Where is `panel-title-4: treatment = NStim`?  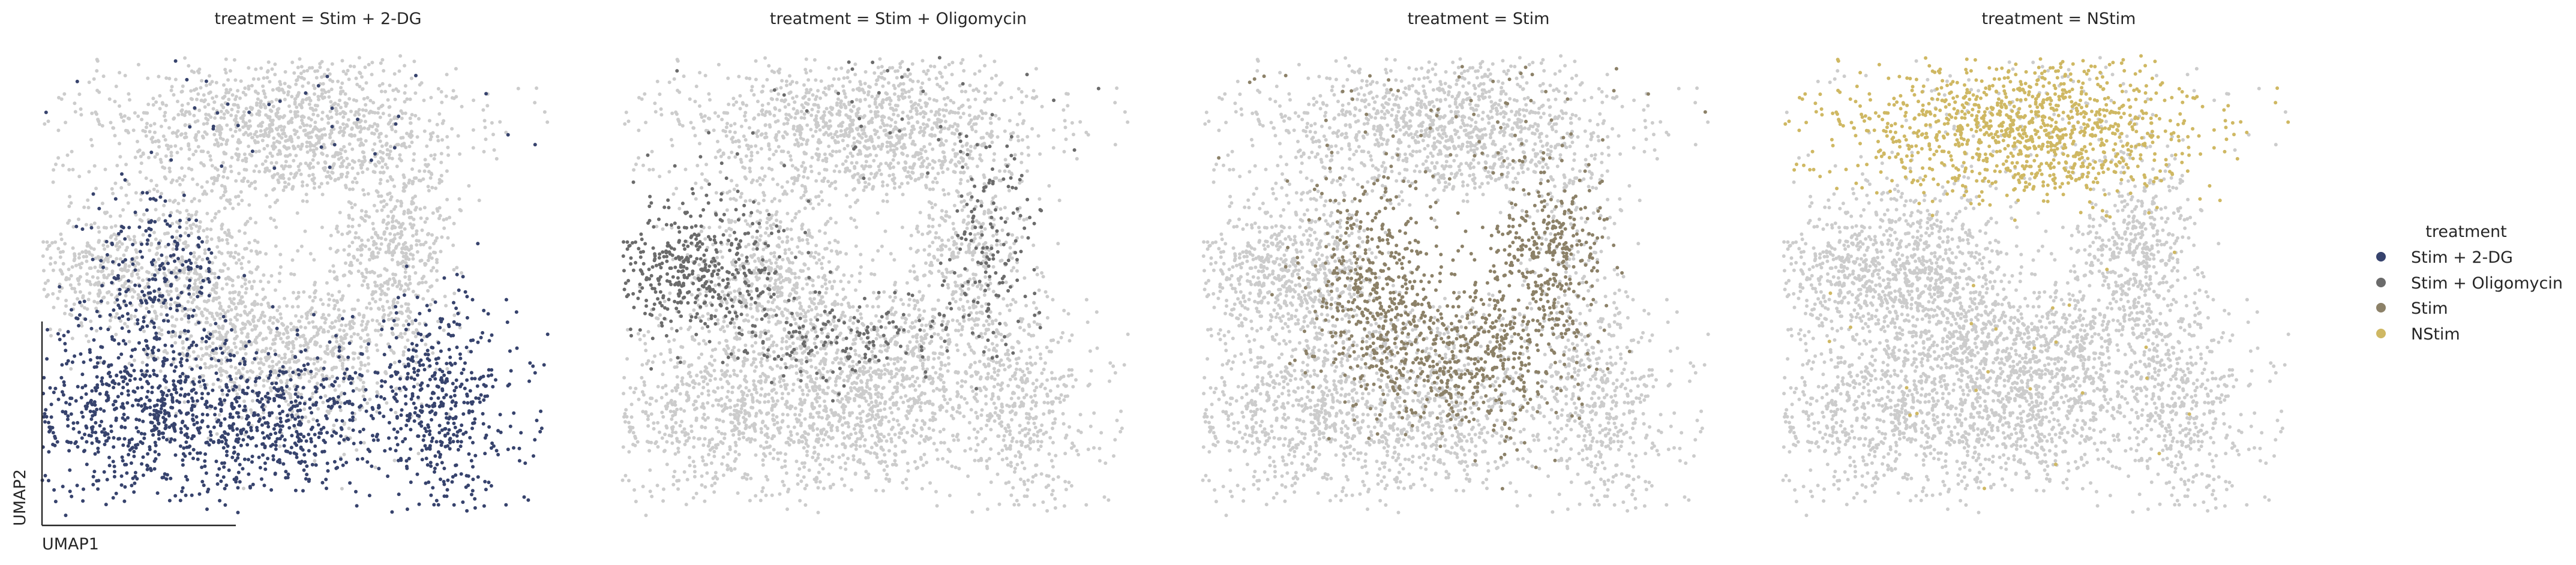 panel-title-4: treatment = NStim is located at coordinates (2059, 19).